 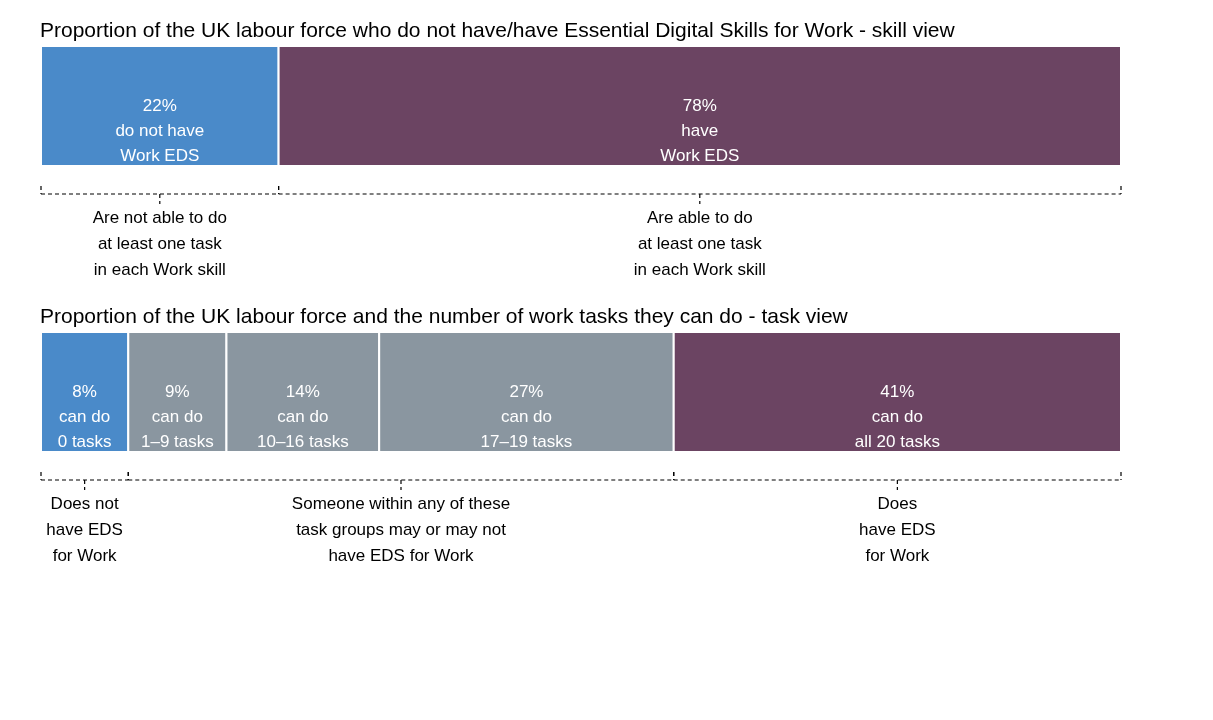 I want to click on data-label: 14% can do 10–16 tasks, so click(x=302, y=416).